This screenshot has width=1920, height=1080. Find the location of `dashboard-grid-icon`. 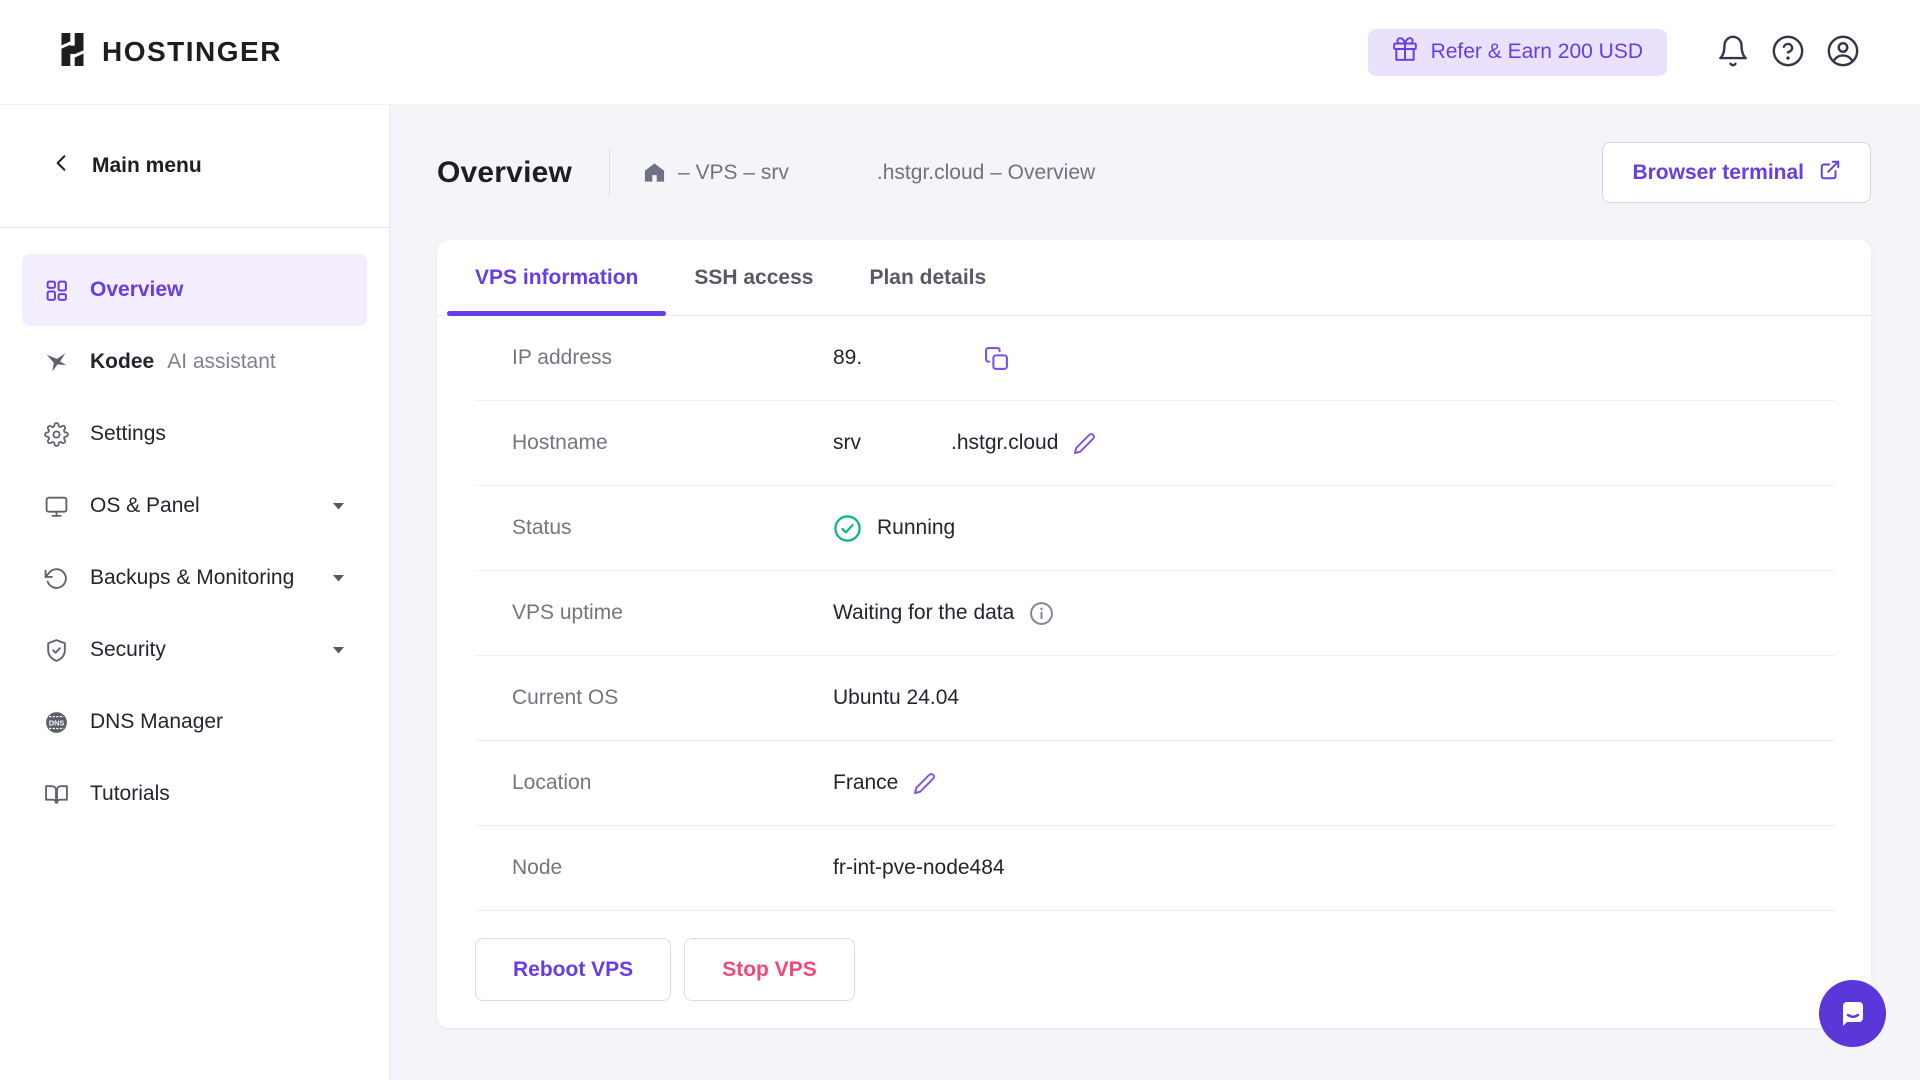

dashboard-grid-icon is located at coordinates (56, 290).